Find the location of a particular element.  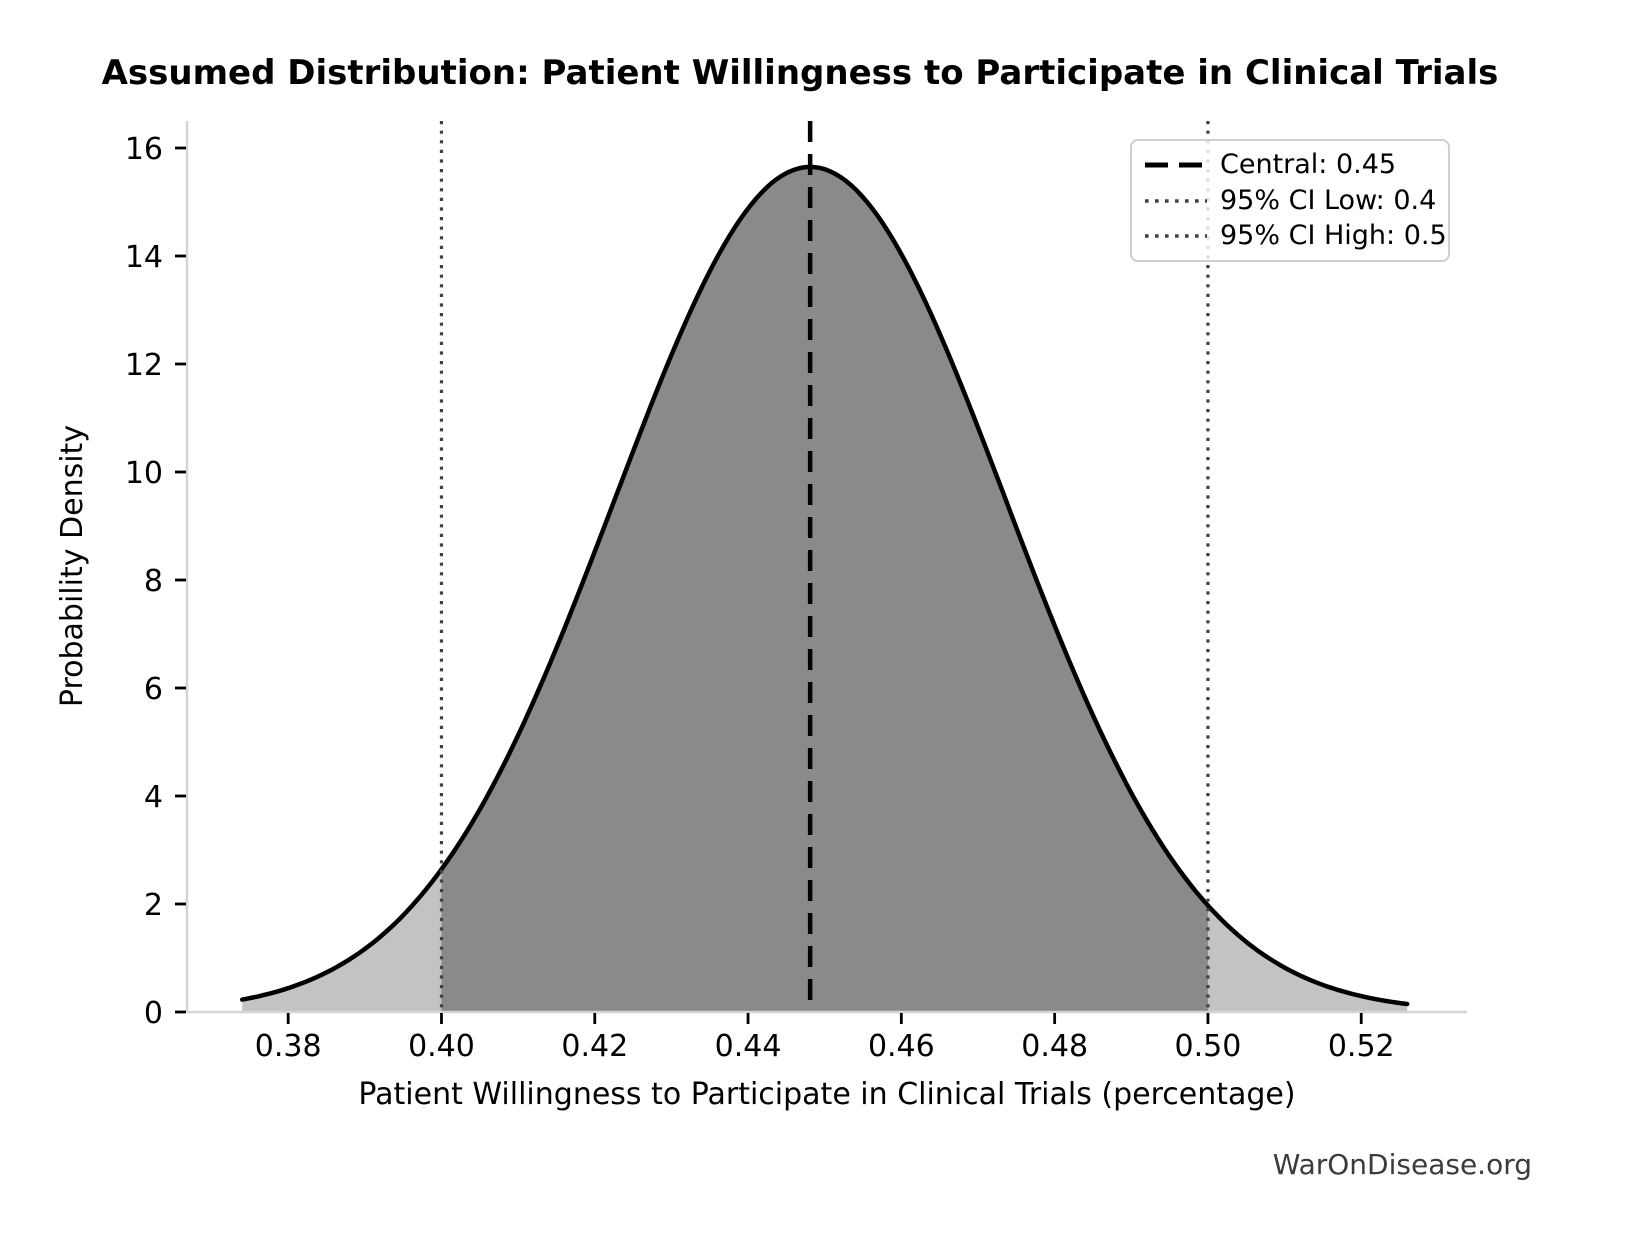

legend-item-central: Central: 0.45 is located at coordinates (1291, 165).